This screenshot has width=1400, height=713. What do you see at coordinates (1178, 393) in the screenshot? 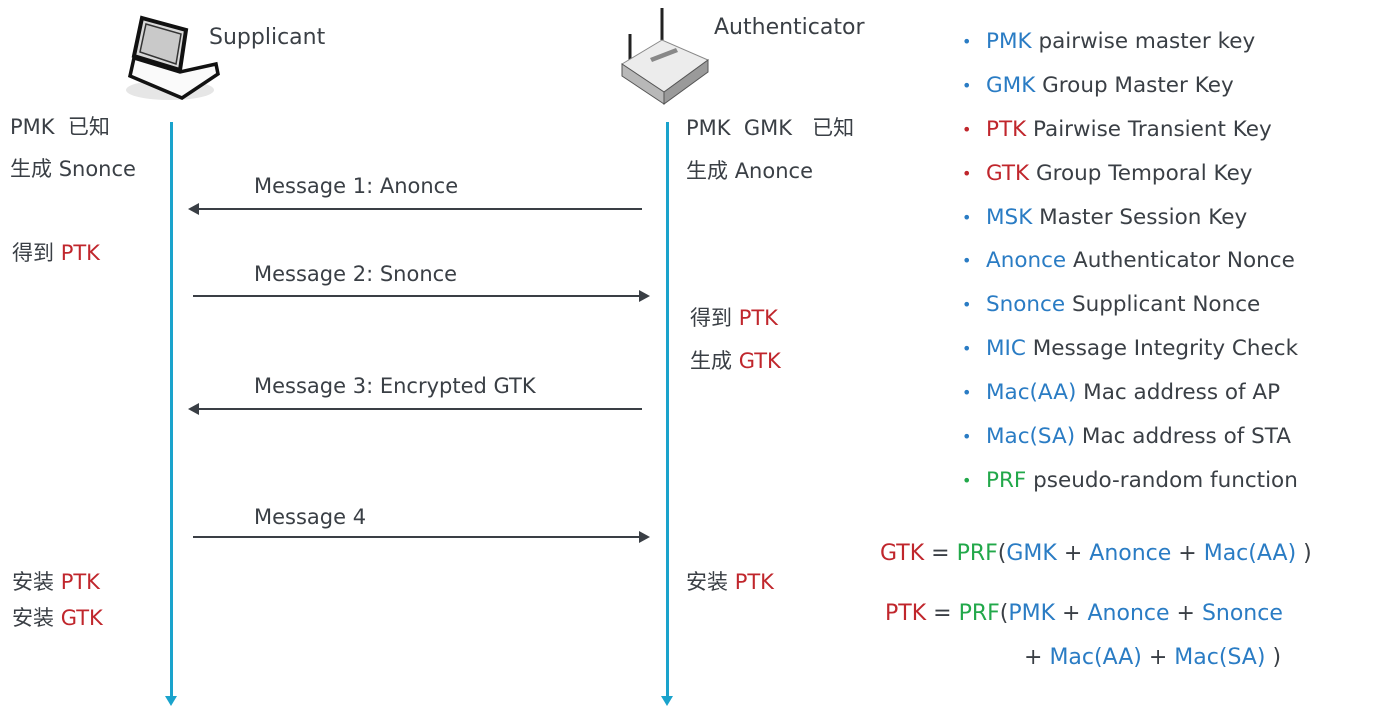
I see `legend-description: Mac address of AP` at bounding box center [1178, 393].